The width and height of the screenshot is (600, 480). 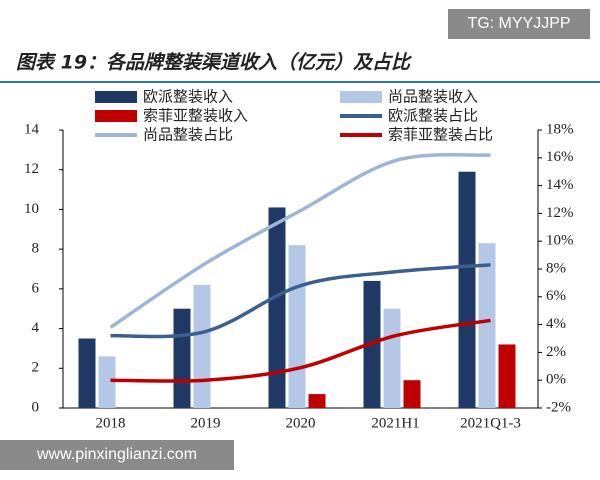 I want to click on x-tick-label: 2021H1, so click(x=395, y=423).